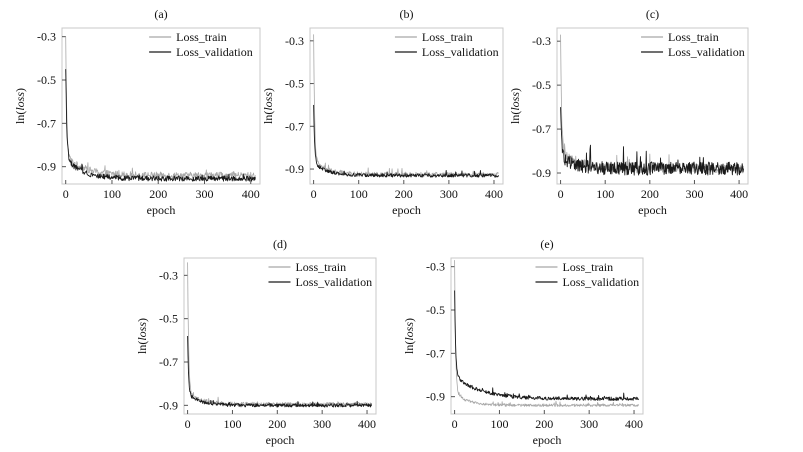  What do you see at coordinates (407, 14) in the screenshot?
I see `panel-label: (b)` at bounding box center [407, 14].